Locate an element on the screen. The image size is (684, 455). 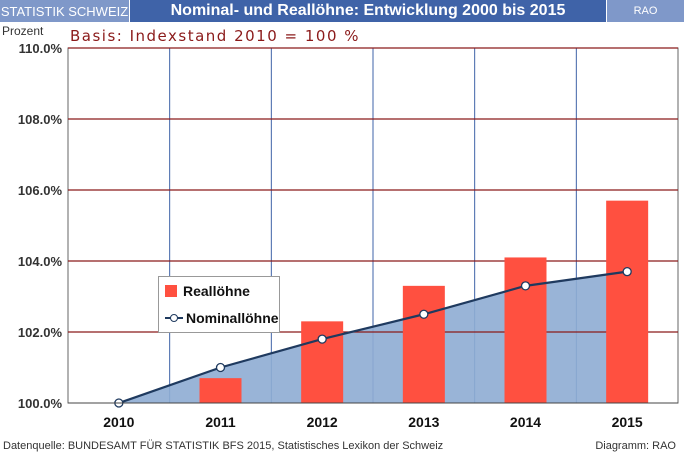
y-tick-label: 100.0% is located at coordinates (40, 403).